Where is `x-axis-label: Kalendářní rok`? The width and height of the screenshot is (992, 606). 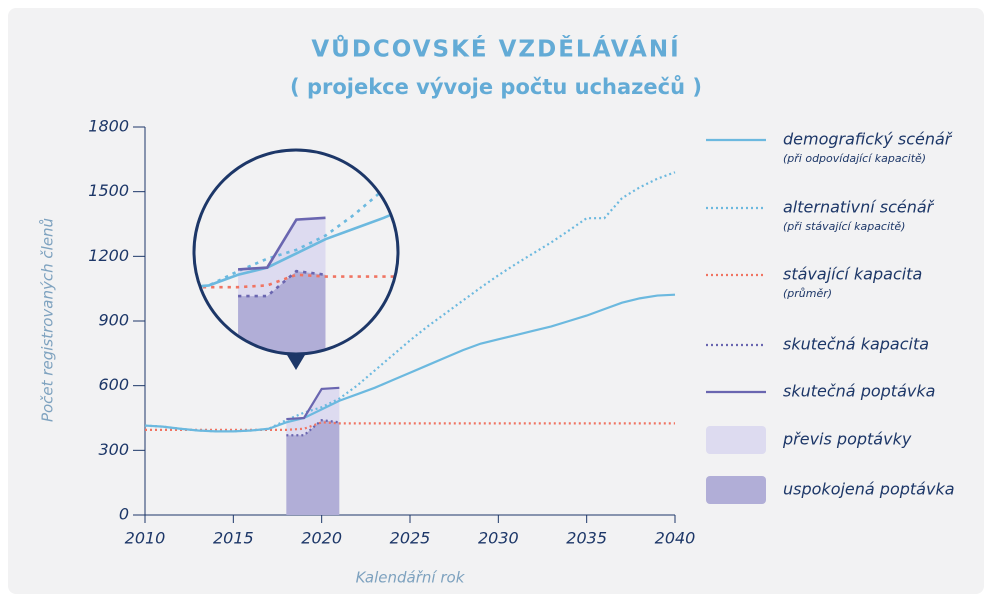 x-axis-label: Kalendářní rok is located at coordinates (411, 578).